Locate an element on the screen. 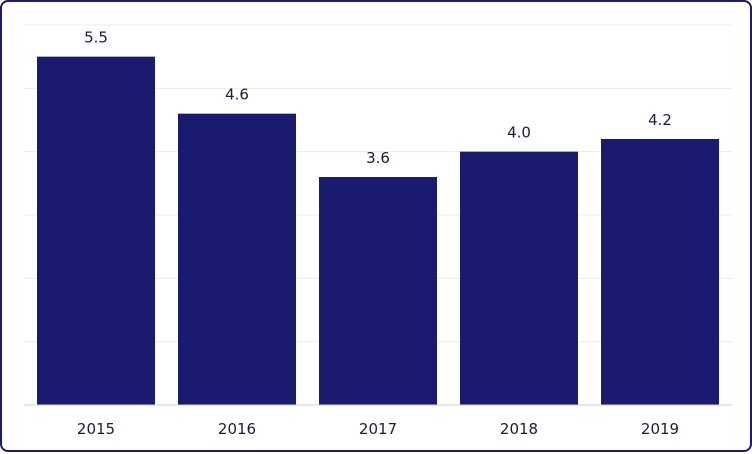 Image resolution: width=752 pixels, height=454 pixels. x-tick-label-2017: 2017 is located at coordinates (378, 429).